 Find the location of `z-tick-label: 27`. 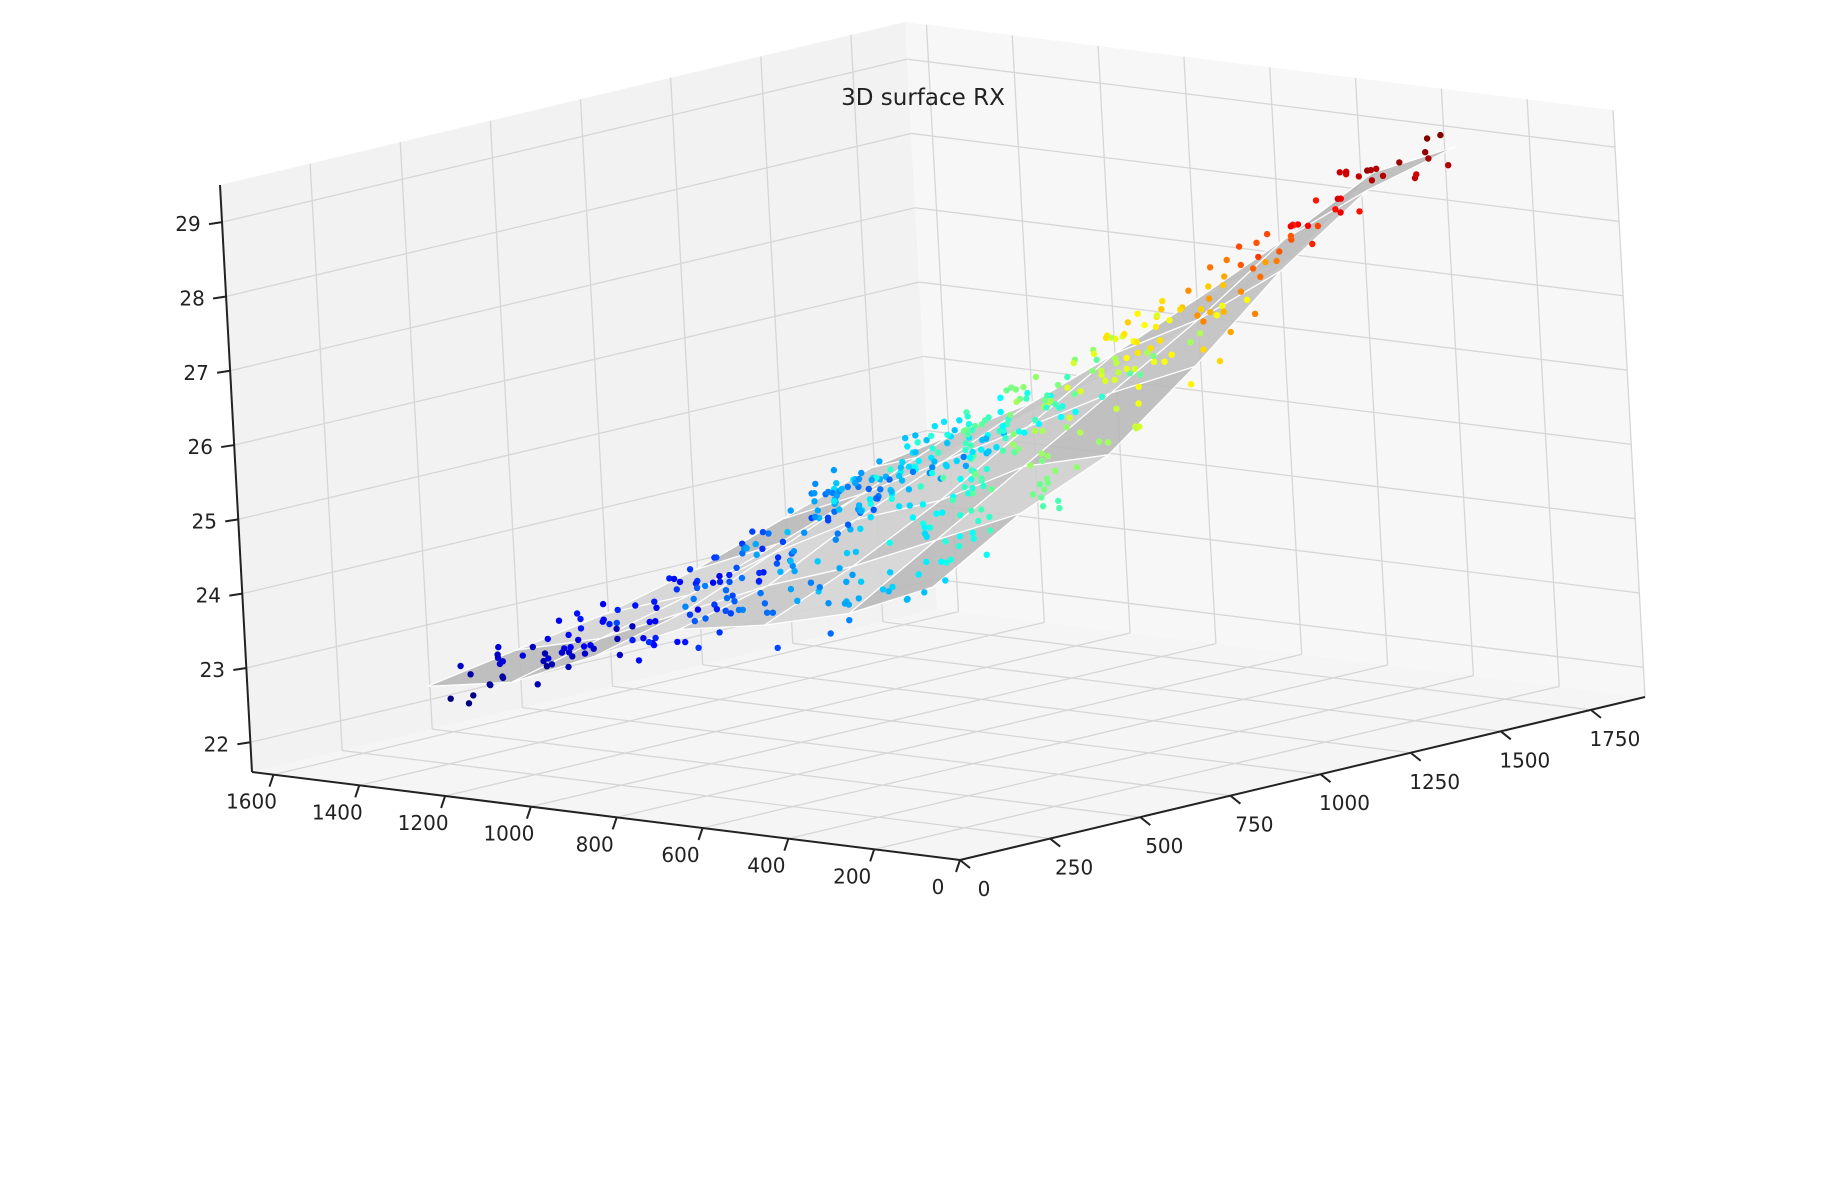

z-tick-label: 27 is located at coordinates (195, 373).